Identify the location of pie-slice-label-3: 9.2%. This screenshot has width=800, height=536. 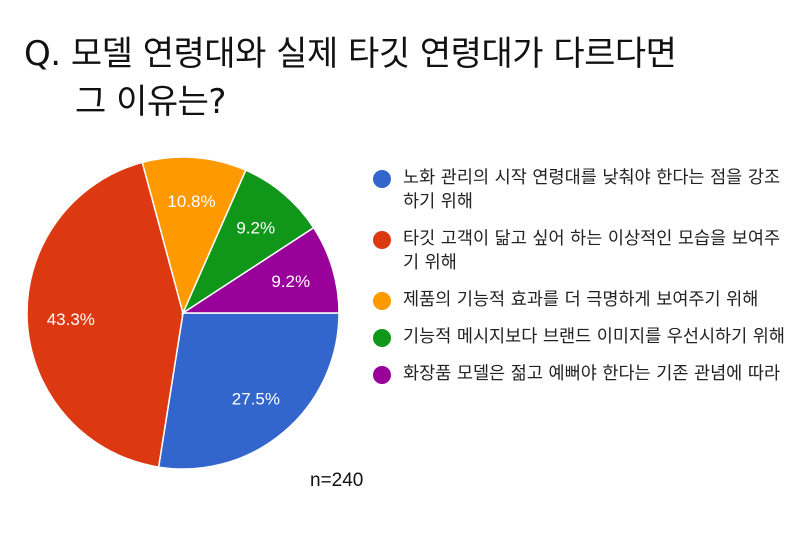
(255, 227).